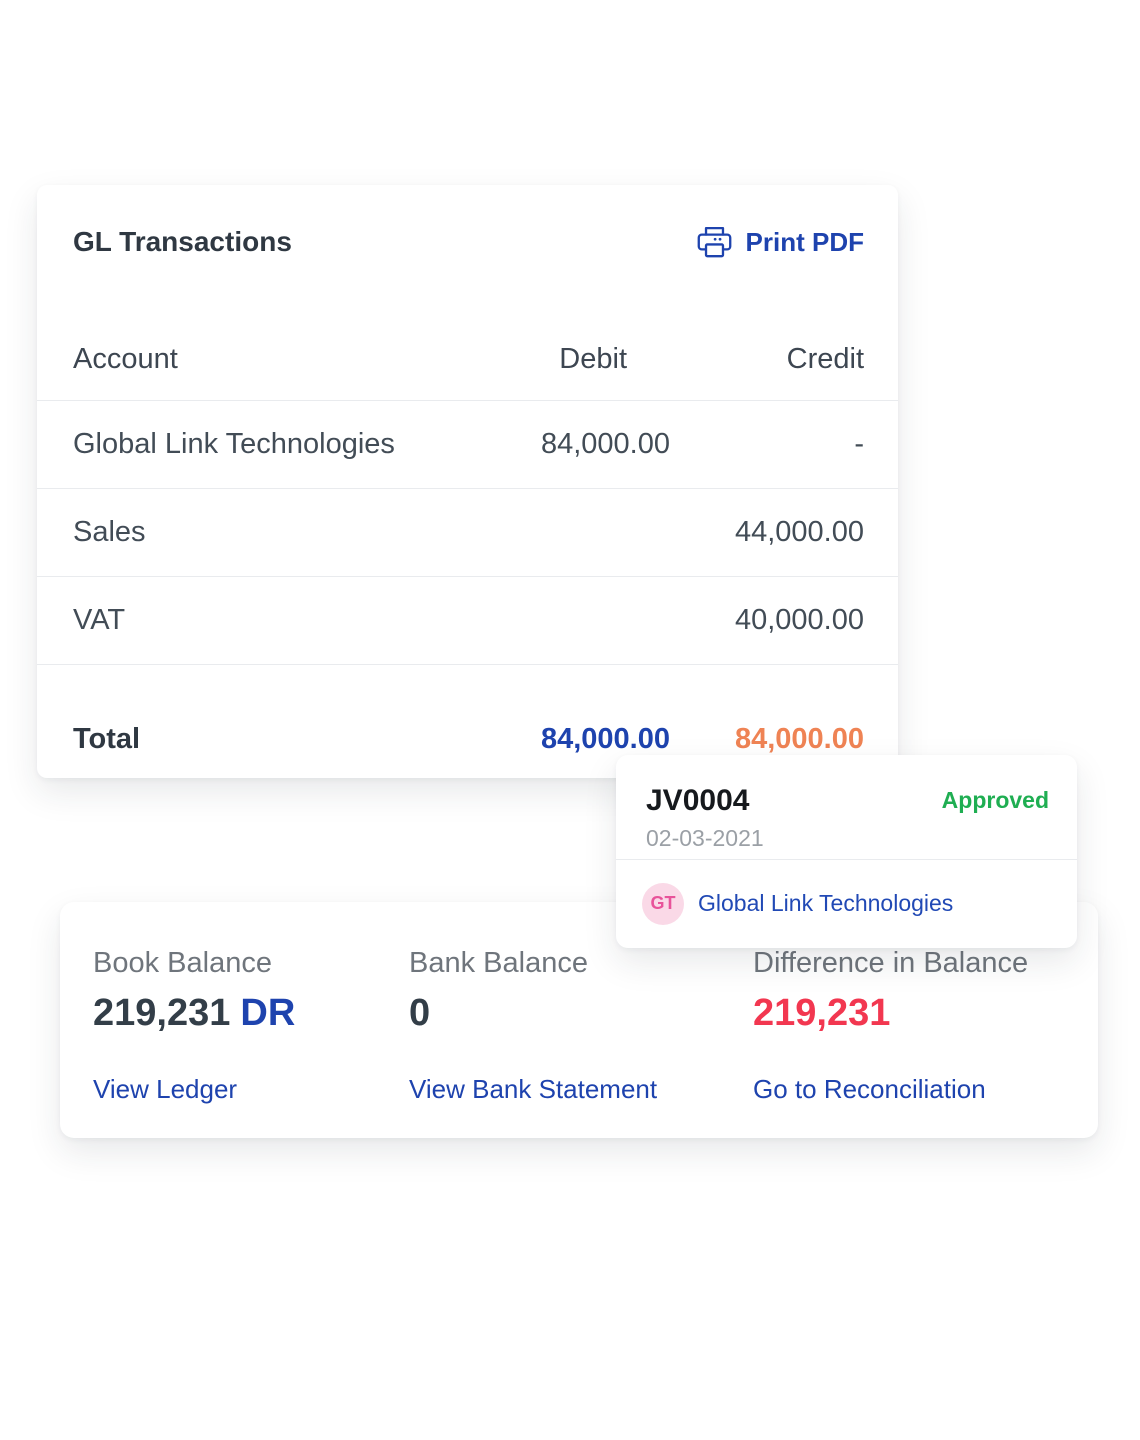 The image size is (1140, 1440). I want to click on difference-label: Difference in Balance, so click(891, 963).